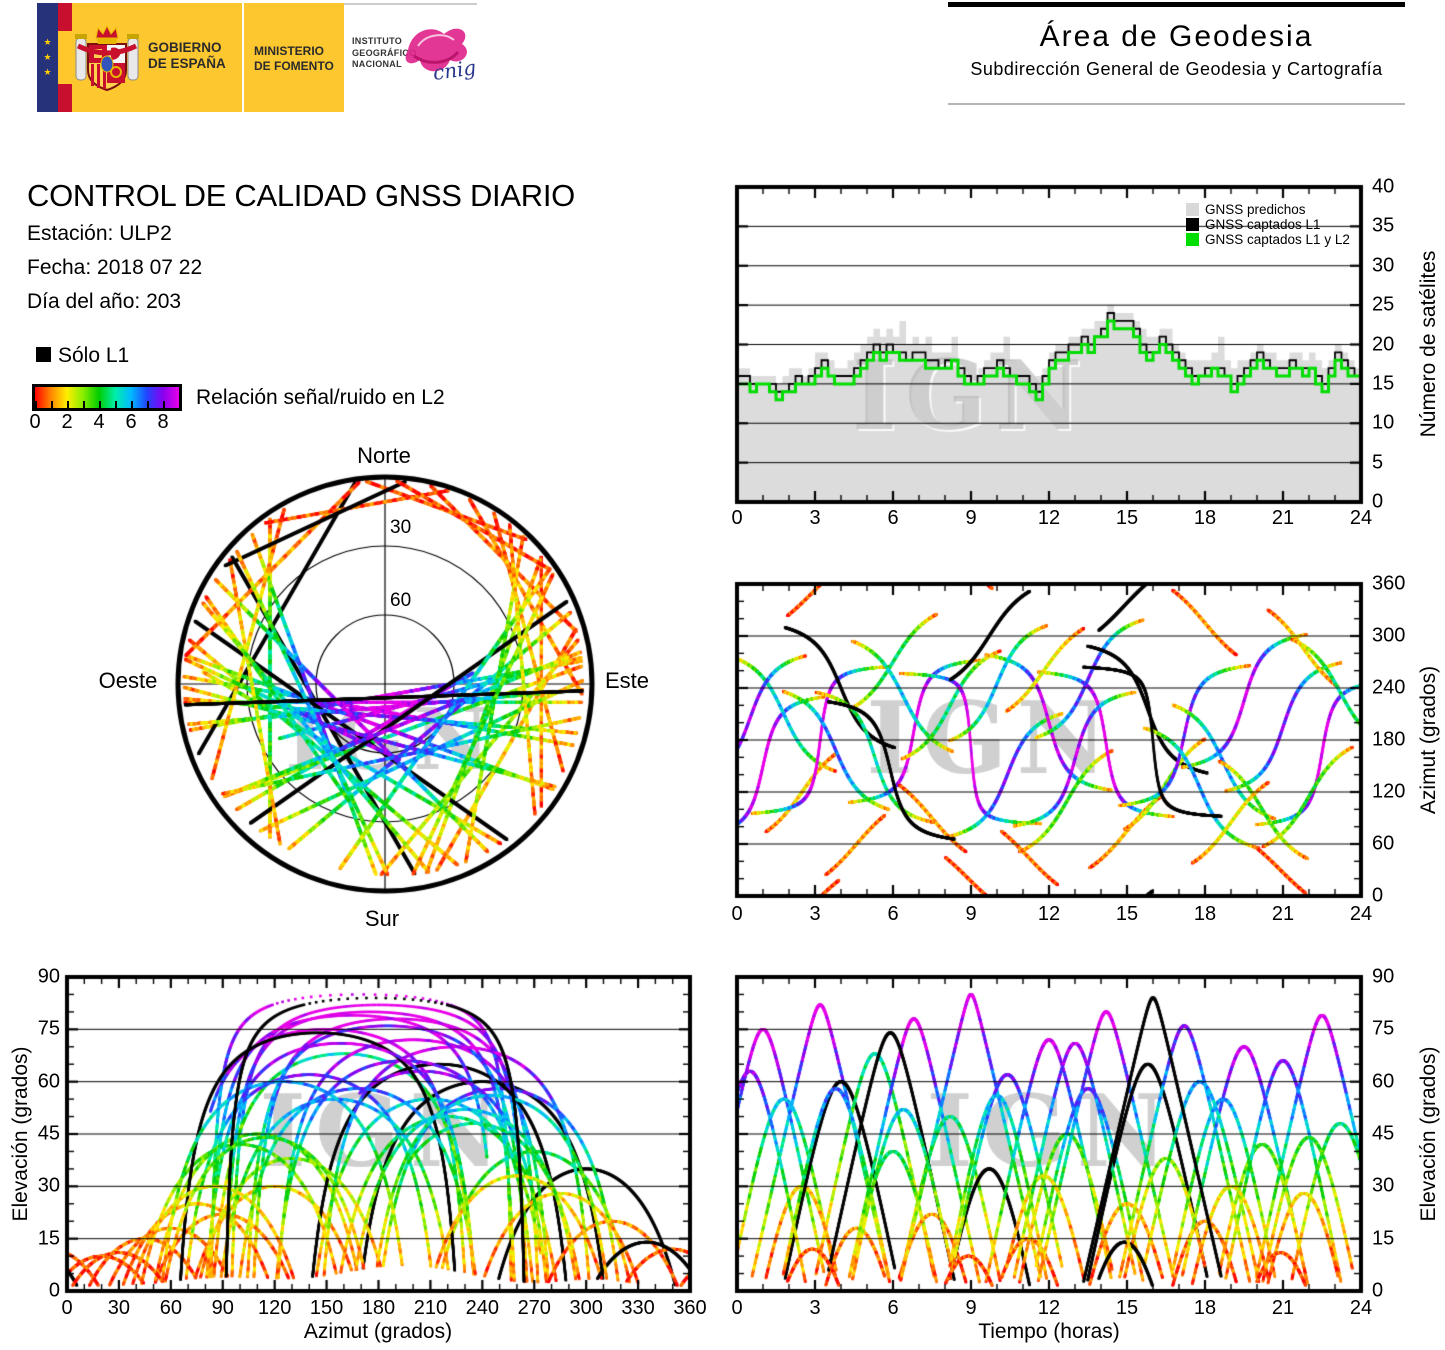  I want to click on legend-label: GNSS captados L1, so click(1263, 224).